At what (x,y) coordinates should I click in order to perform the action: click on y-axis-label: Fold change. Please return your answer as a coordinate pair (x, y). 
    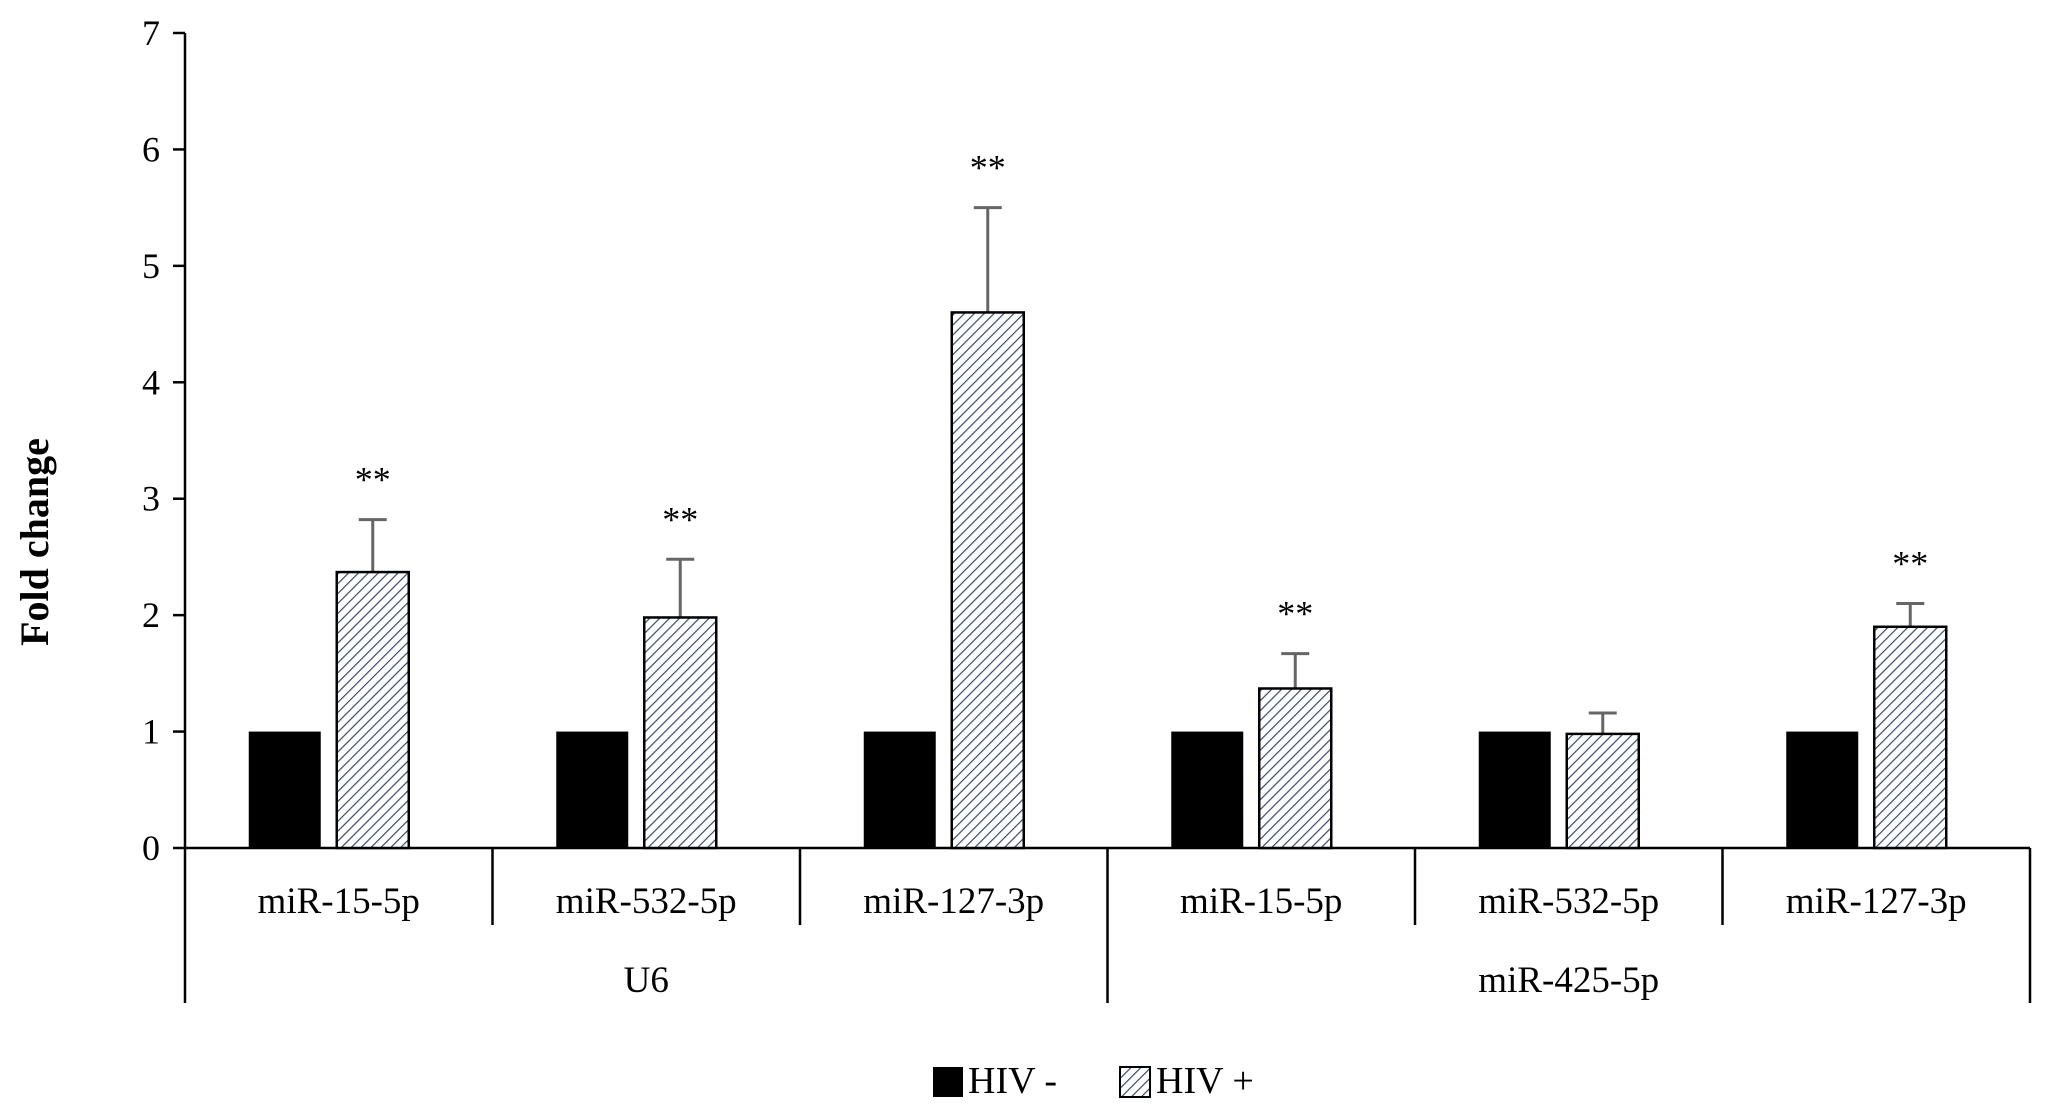
    Looking at the image, I should click on (34, 542).